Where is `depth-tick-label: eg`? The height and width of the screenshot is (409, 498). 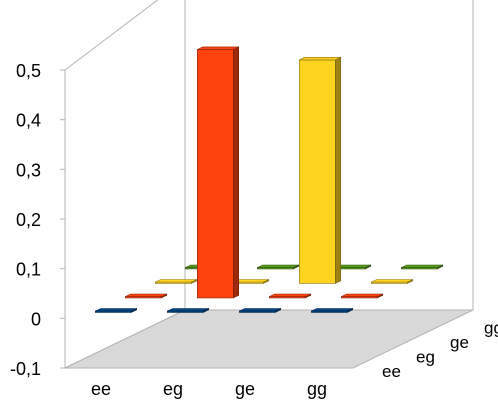 depth-tick-label: eg is located at coordinates (425, 356).